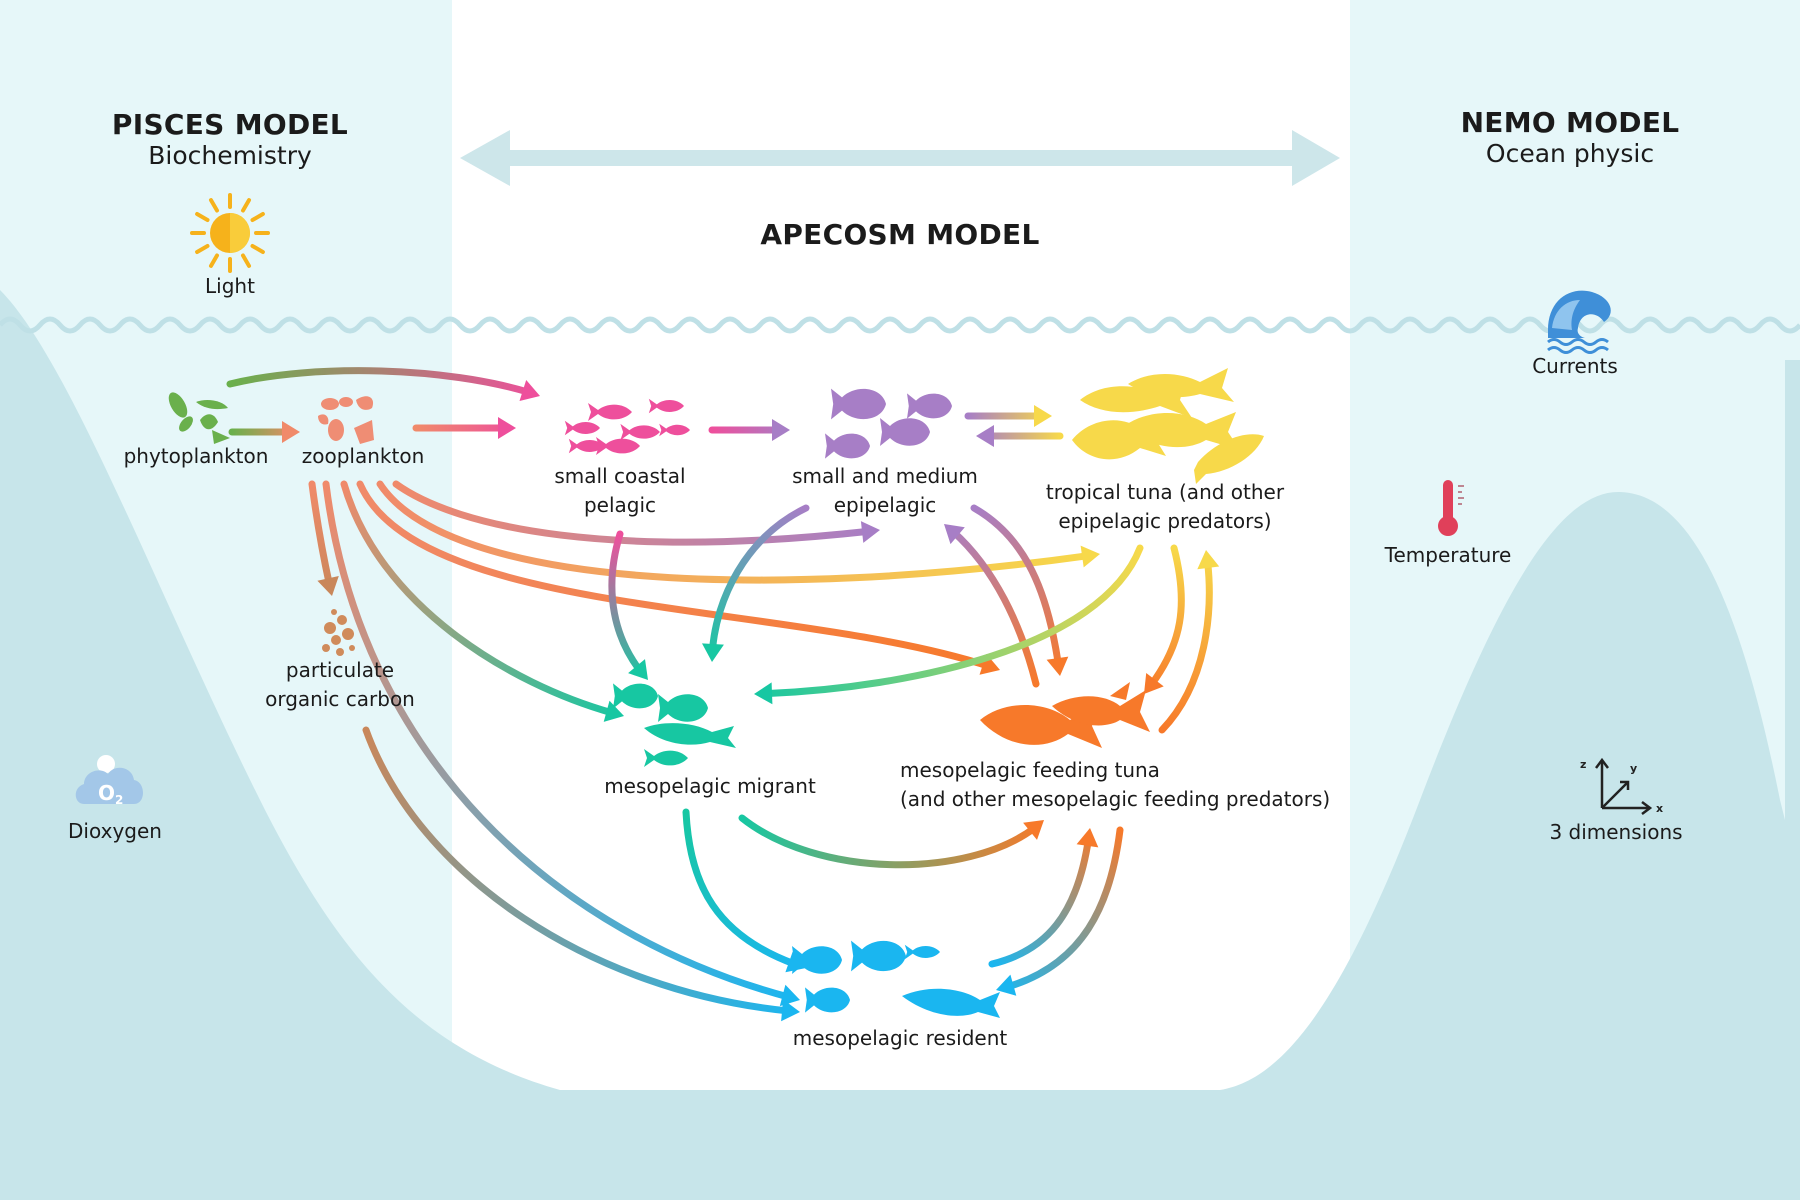  What do you see at coordinates (196, 456) in the screenshot?
I see `node-phytoplankton: phytoplankton` at bounding box center [196, 456].